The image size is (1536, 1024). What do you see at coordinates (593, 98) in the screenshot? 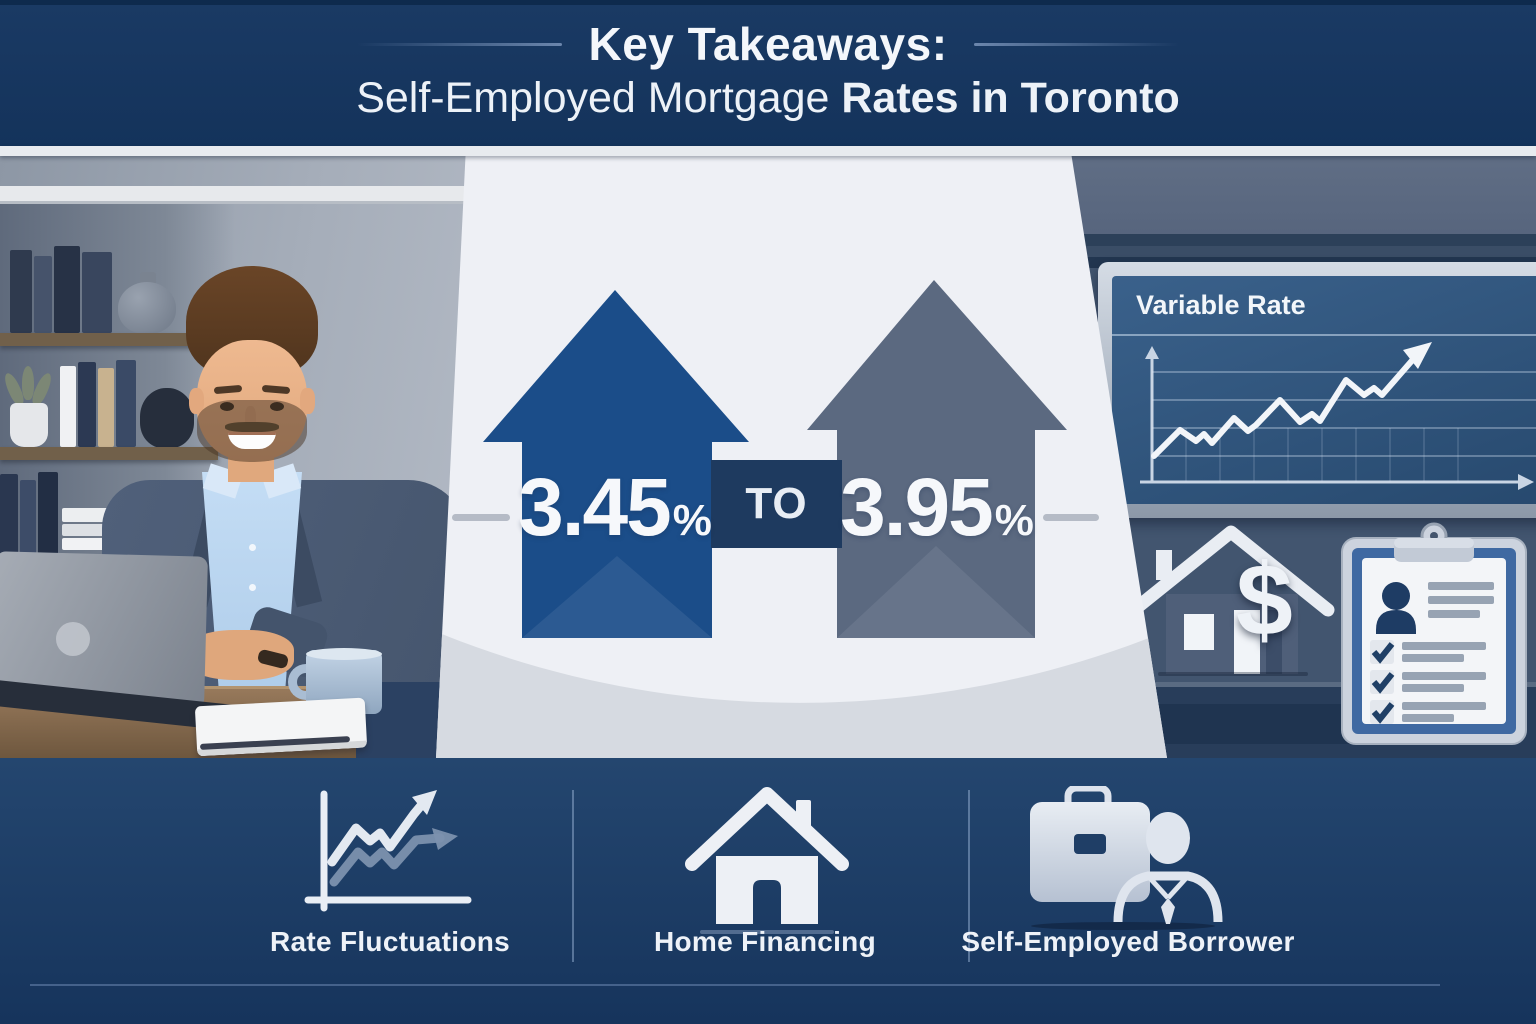
I see `subtitle-regular: Self-Employed Mortgage` at bounding box center [593, 98].